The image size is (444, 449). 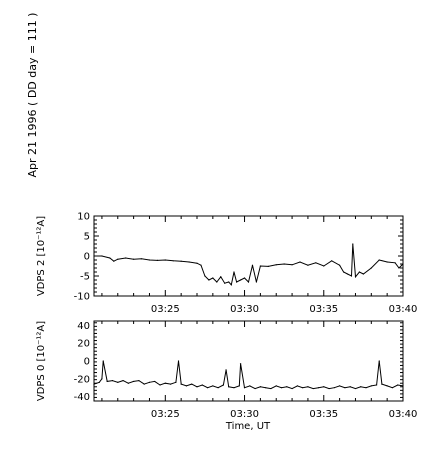 I want to click on vdps2-ticks, so click(x=249, y=256).